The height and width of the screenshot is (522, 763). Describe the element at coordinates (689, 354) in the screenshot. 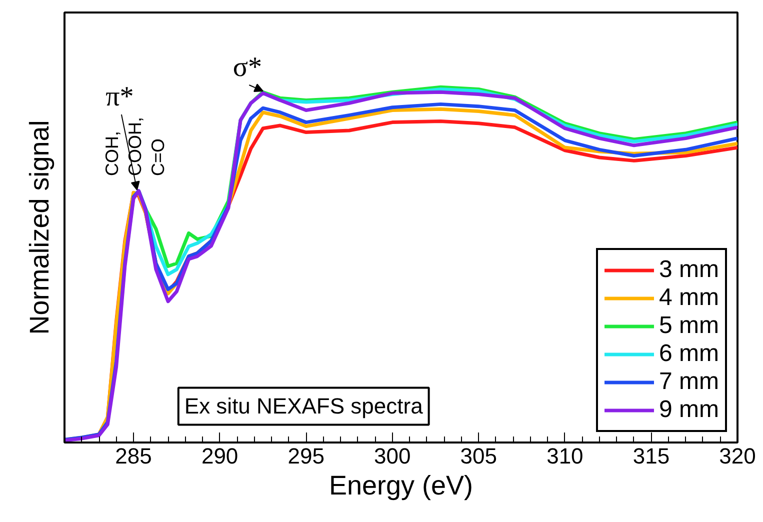

I see `legend-label: 6 mm` at that location.